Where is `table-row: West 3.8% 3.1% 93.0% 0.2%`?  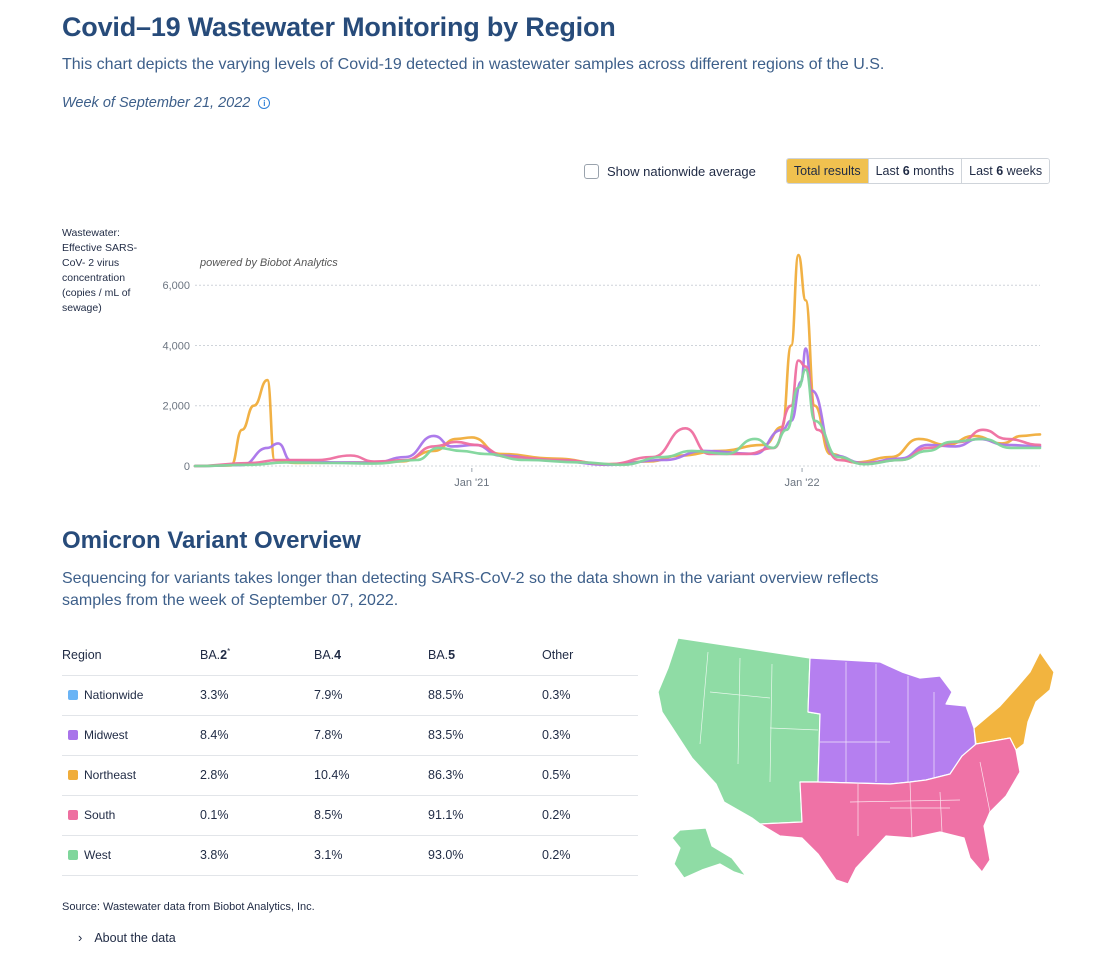
table-row: West 3.8% 3.1% 93.0% 0.2% is located at coordinates (350, 855).